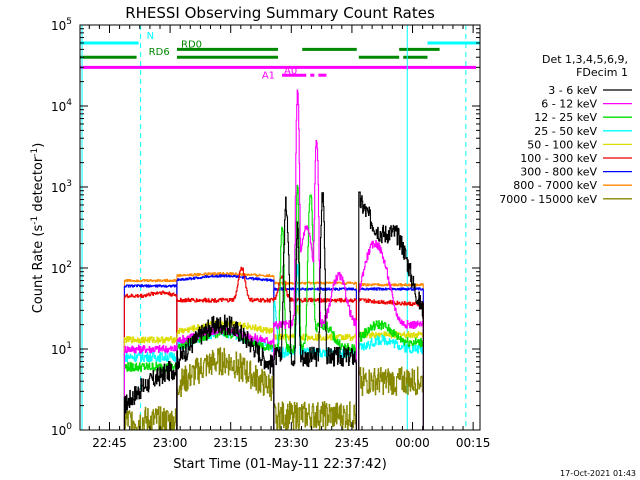 This screenshot has width=640, height=480. I want to click on flag-bar-label: A1, so click(268, 75).